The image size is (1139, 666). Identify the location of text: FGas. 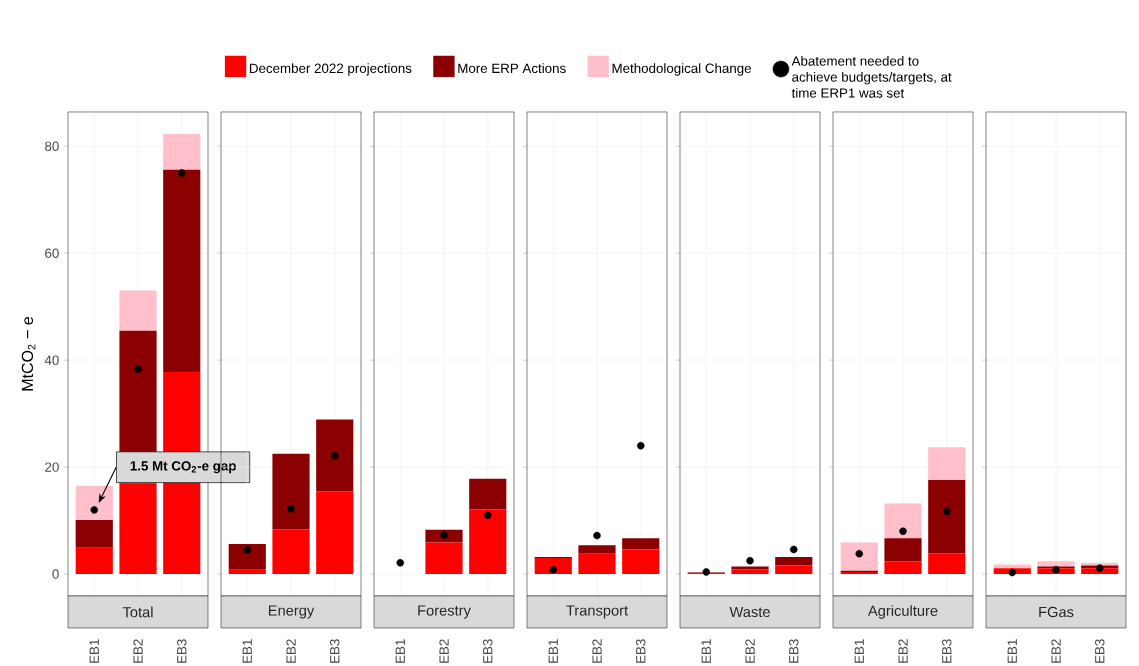
(1056, 612).